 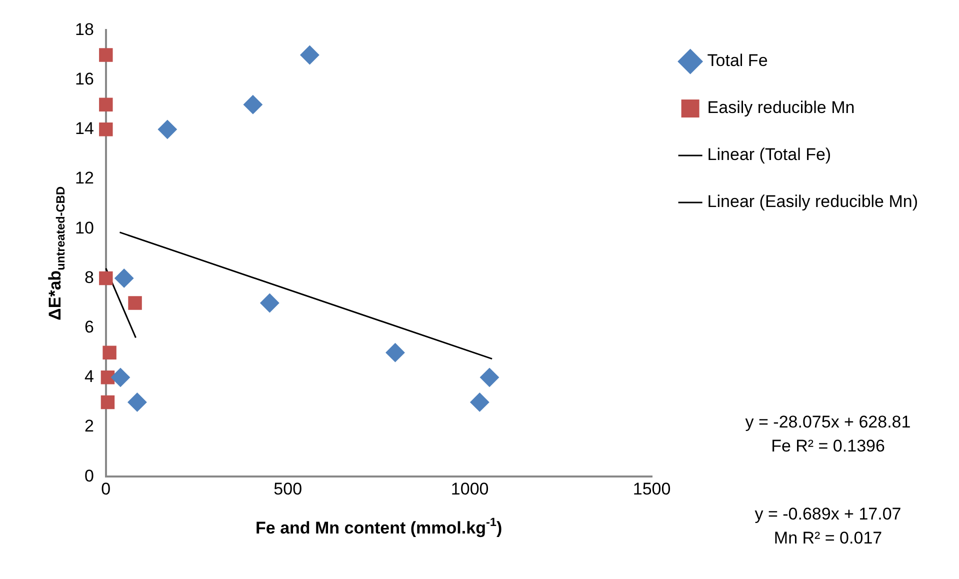 What do you see at coordinates (828, 434) in the screenshot?
I see `text: y = -28.075x + 628.81 Fe R² = 0.1396` at bounding box center [828, 434].